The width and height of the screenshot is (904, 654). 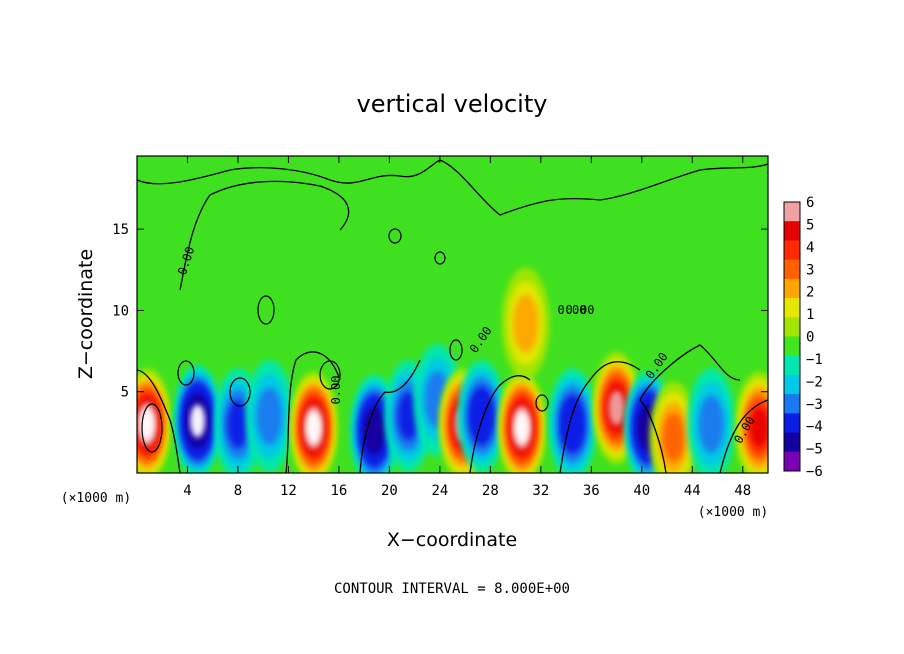 I want to click on colorbar-label: 0, so click(x=810, y=338).